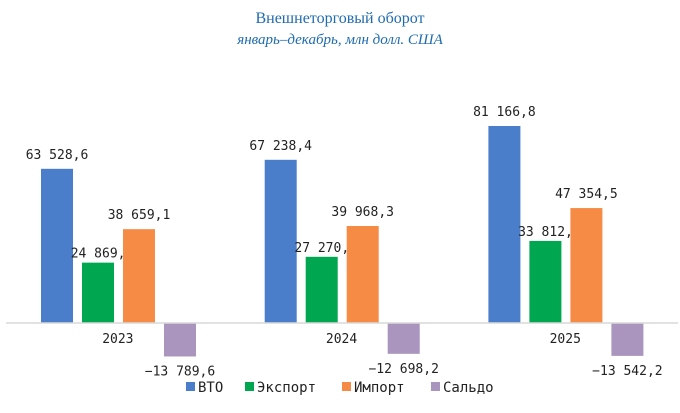 The image size is (680, 413). I want to click on bar-Экспорт-2024, so click(321, 289).